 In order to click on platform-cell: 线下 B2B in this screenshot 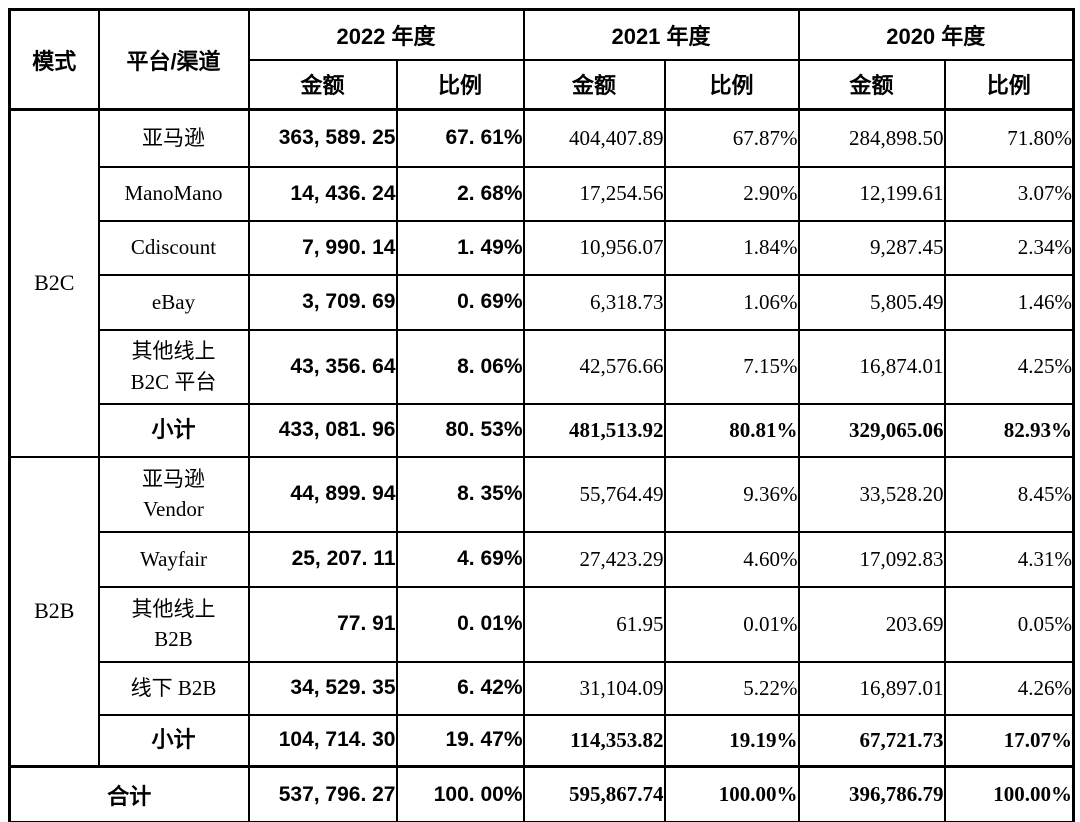, I will do `click(173, 688)`.